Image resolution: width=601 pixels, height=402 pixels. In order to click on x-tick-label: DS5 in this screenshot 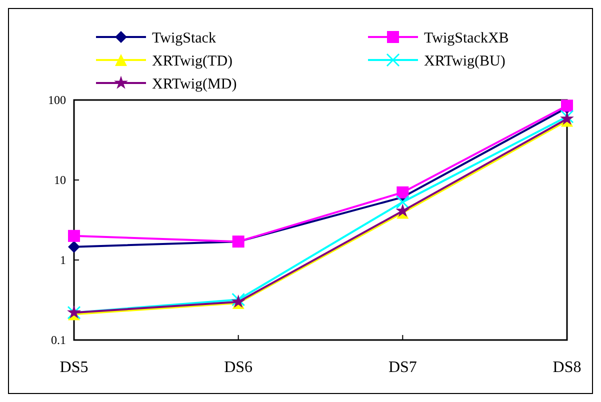, I will do `click(74, 367)`.